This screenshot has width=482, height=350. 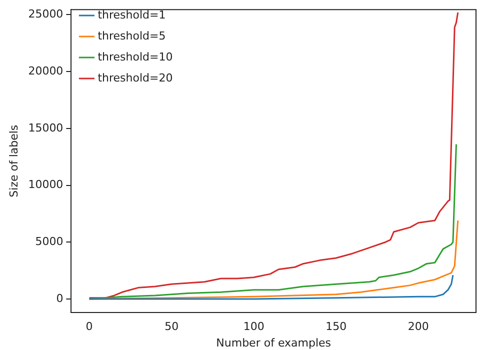 What do you see at coordinates (46, 71) in the screenshot?
I see `y-tick-label: 20000` at bounding box center [46, 71].